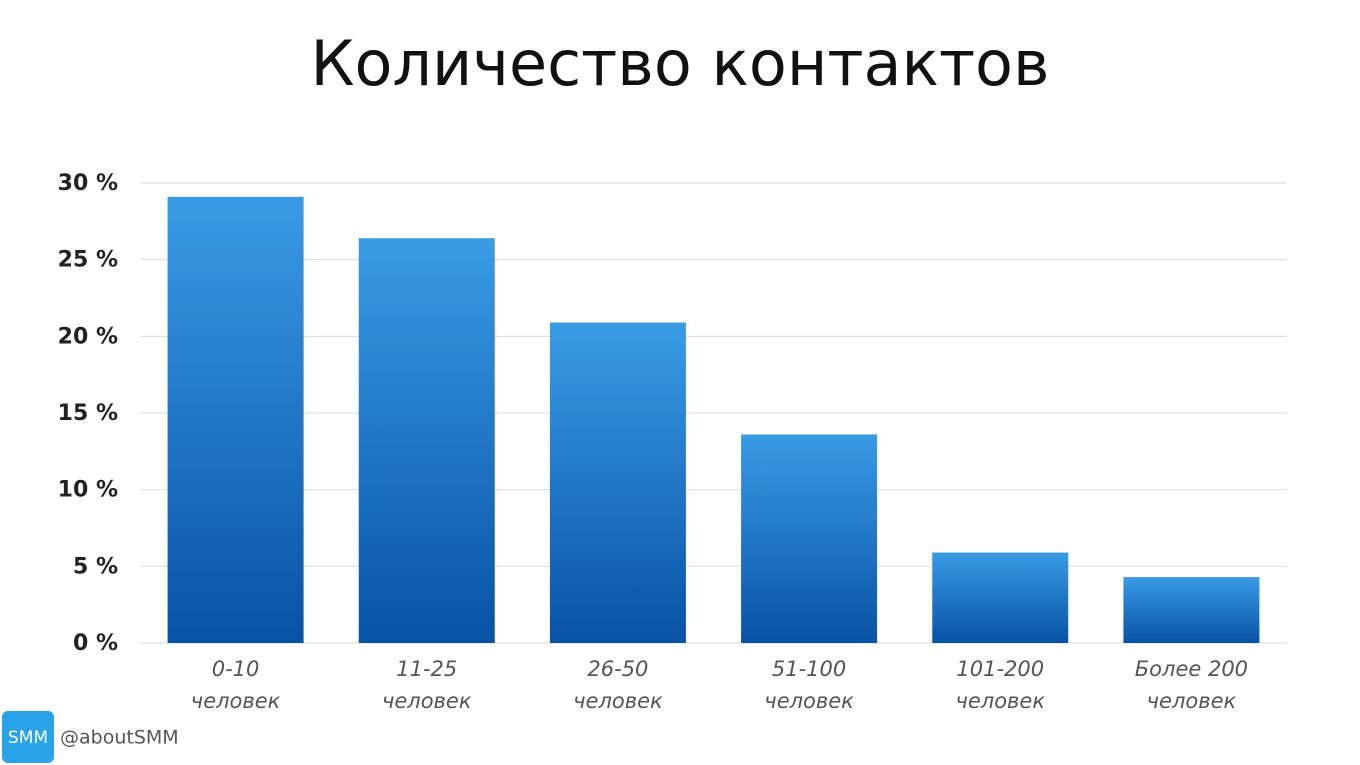 The width and height of the screenshot is (1360, 765). What do you see at coordinates (617, 669) in the screenshot?
I see `x-tick-label: 26-50` at bounding box center [617, 669].